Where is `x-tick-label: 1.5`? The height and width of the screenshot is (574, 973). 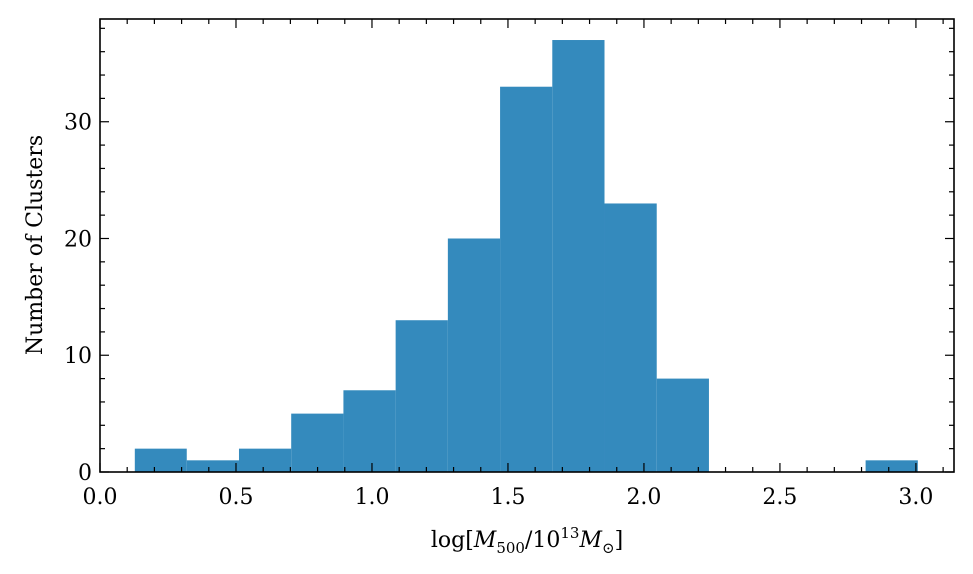
x-tick-label: 1.5 is located at coordinates (507, 497).